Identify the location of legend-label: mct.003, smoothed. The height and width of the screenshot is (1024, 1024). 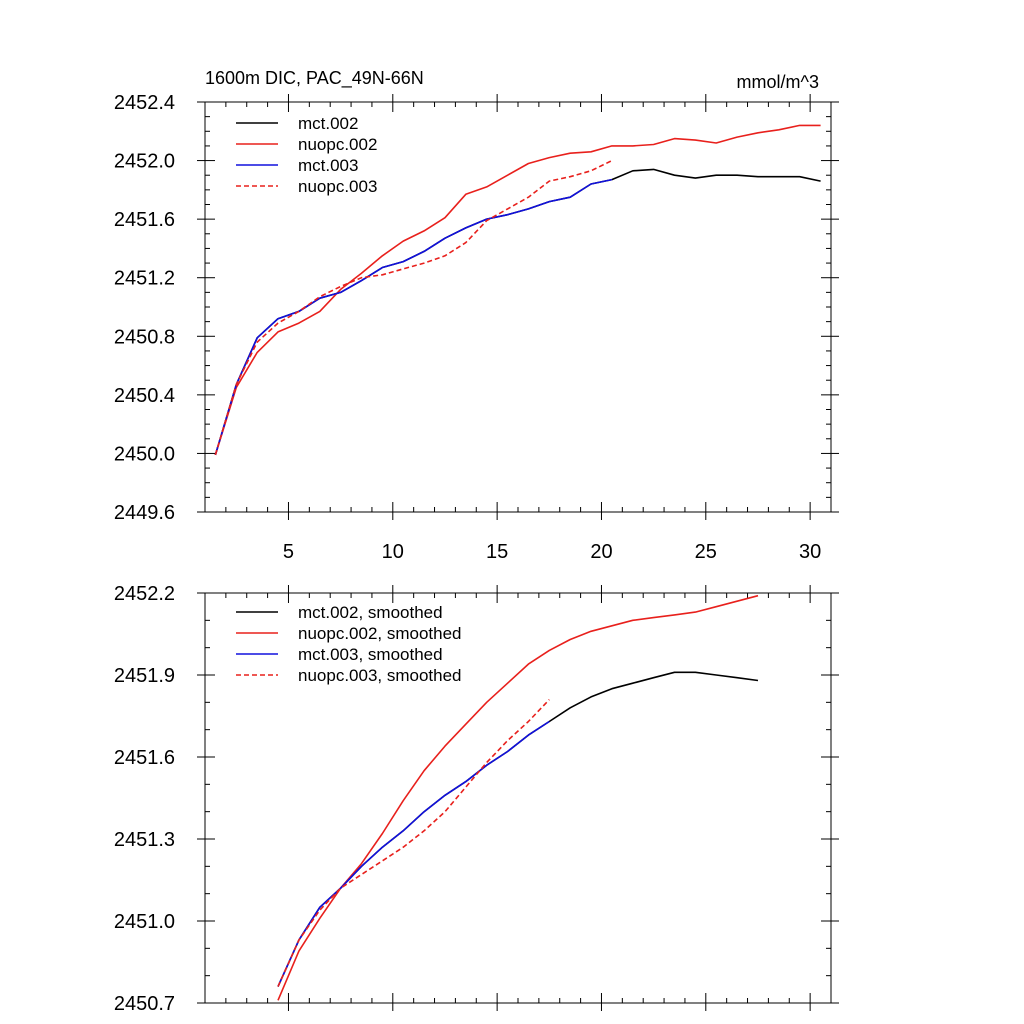
(370, 654).